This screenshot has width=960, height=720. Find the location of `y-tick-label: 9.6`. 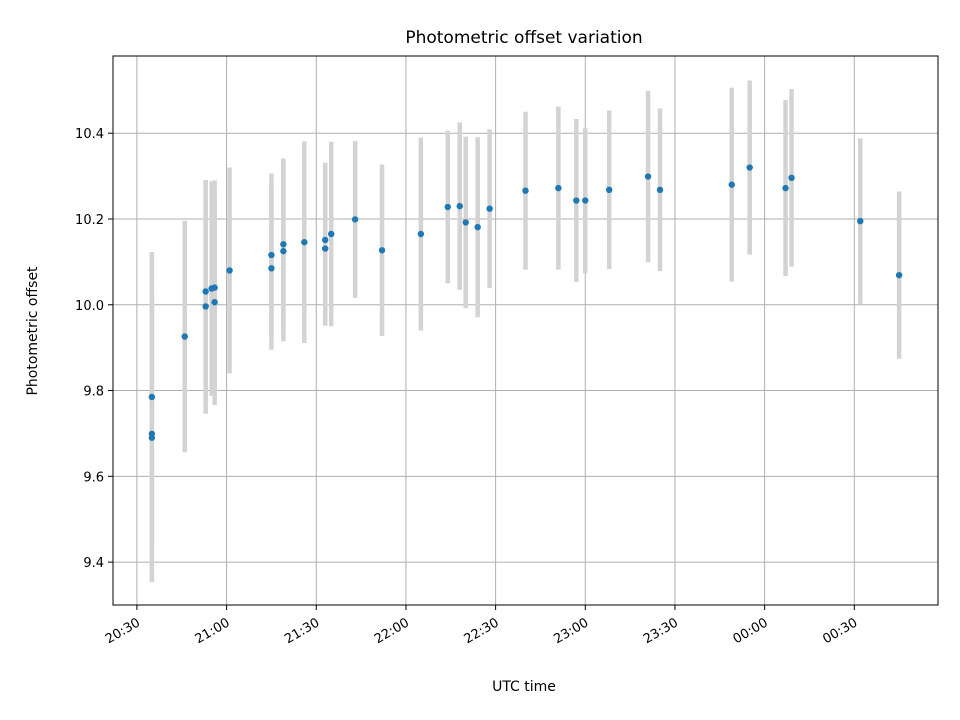

y-tick-label: 9.6 is located at coordinates (93, 477).